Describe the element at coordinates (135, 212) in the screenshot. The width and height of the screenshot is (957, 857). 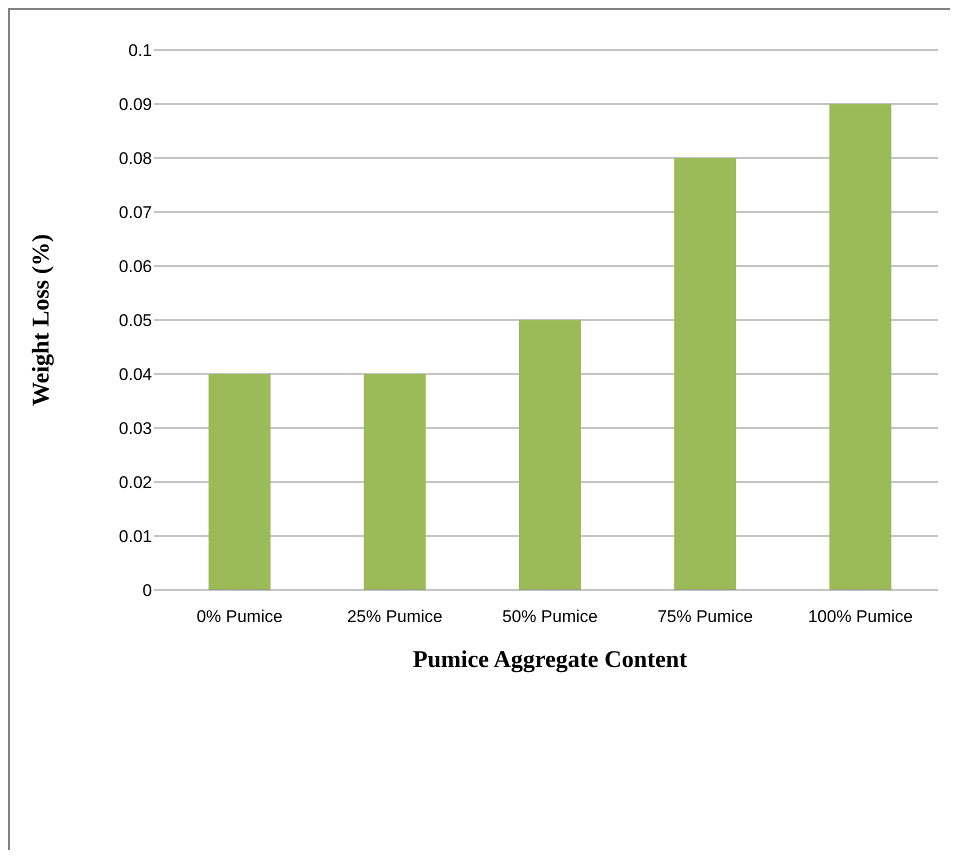
I see `y-tick-label: 0.07` at that location.